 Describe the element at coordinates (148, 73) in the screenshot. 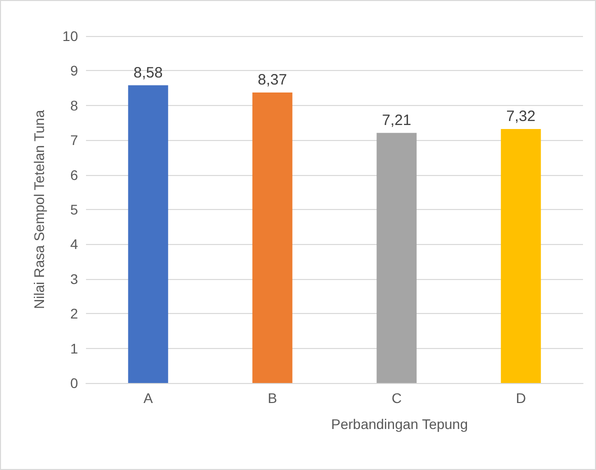

I see `data-label: 8,58` at that location.